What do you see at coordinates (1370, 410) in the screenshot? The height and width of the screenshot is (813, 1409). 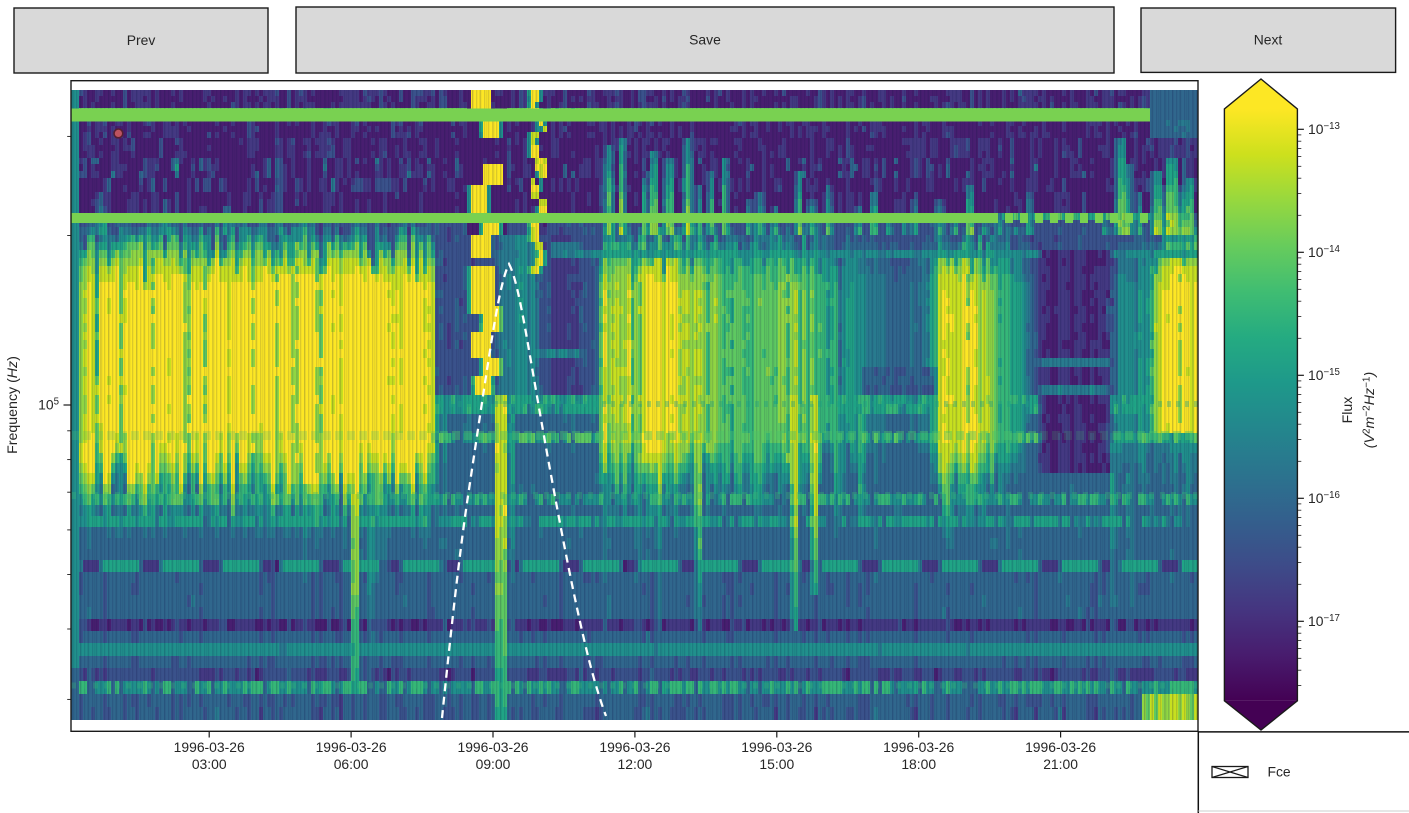 I see `svg-text: (V2m−2Hz−1)` at bounding box center [1370, 410].